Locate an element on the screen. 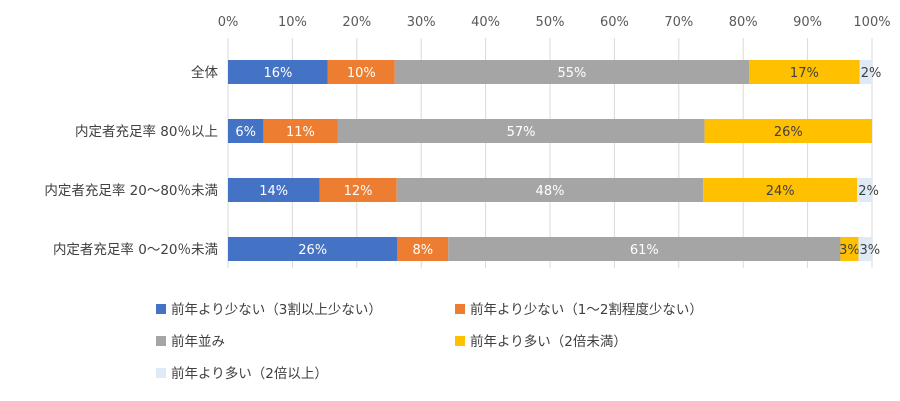  data-label: 12% is located at coordinates (358, 191).